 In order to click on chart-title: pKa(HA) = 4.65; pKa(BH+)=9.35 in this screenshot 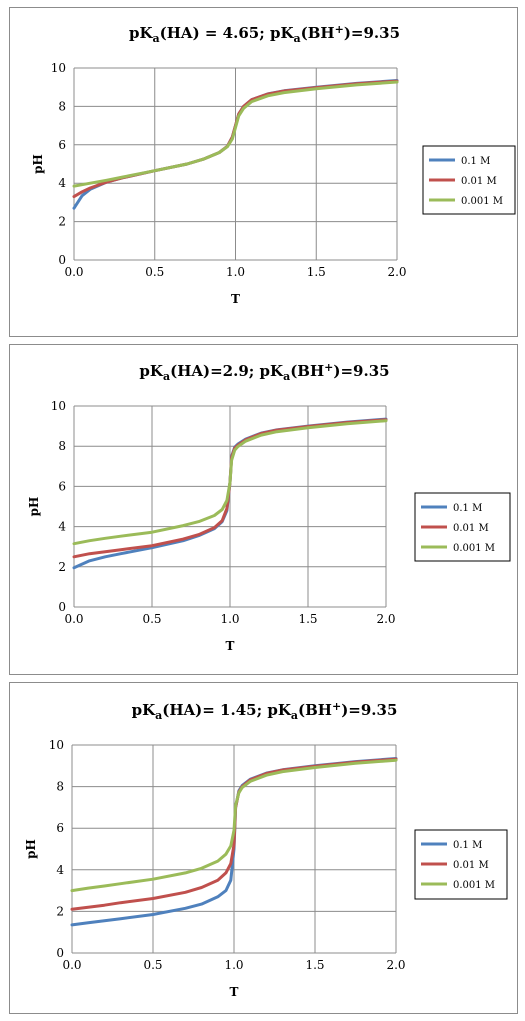, I will do `click(264, 34)`.